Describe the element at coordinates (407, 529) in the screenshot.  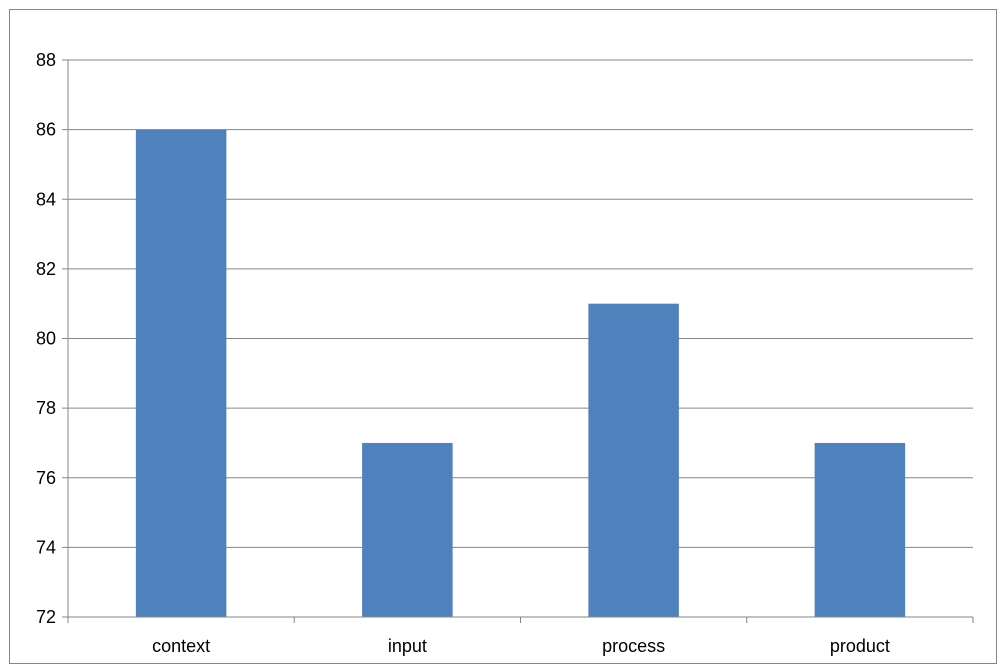
I see `bar-input` at that location.